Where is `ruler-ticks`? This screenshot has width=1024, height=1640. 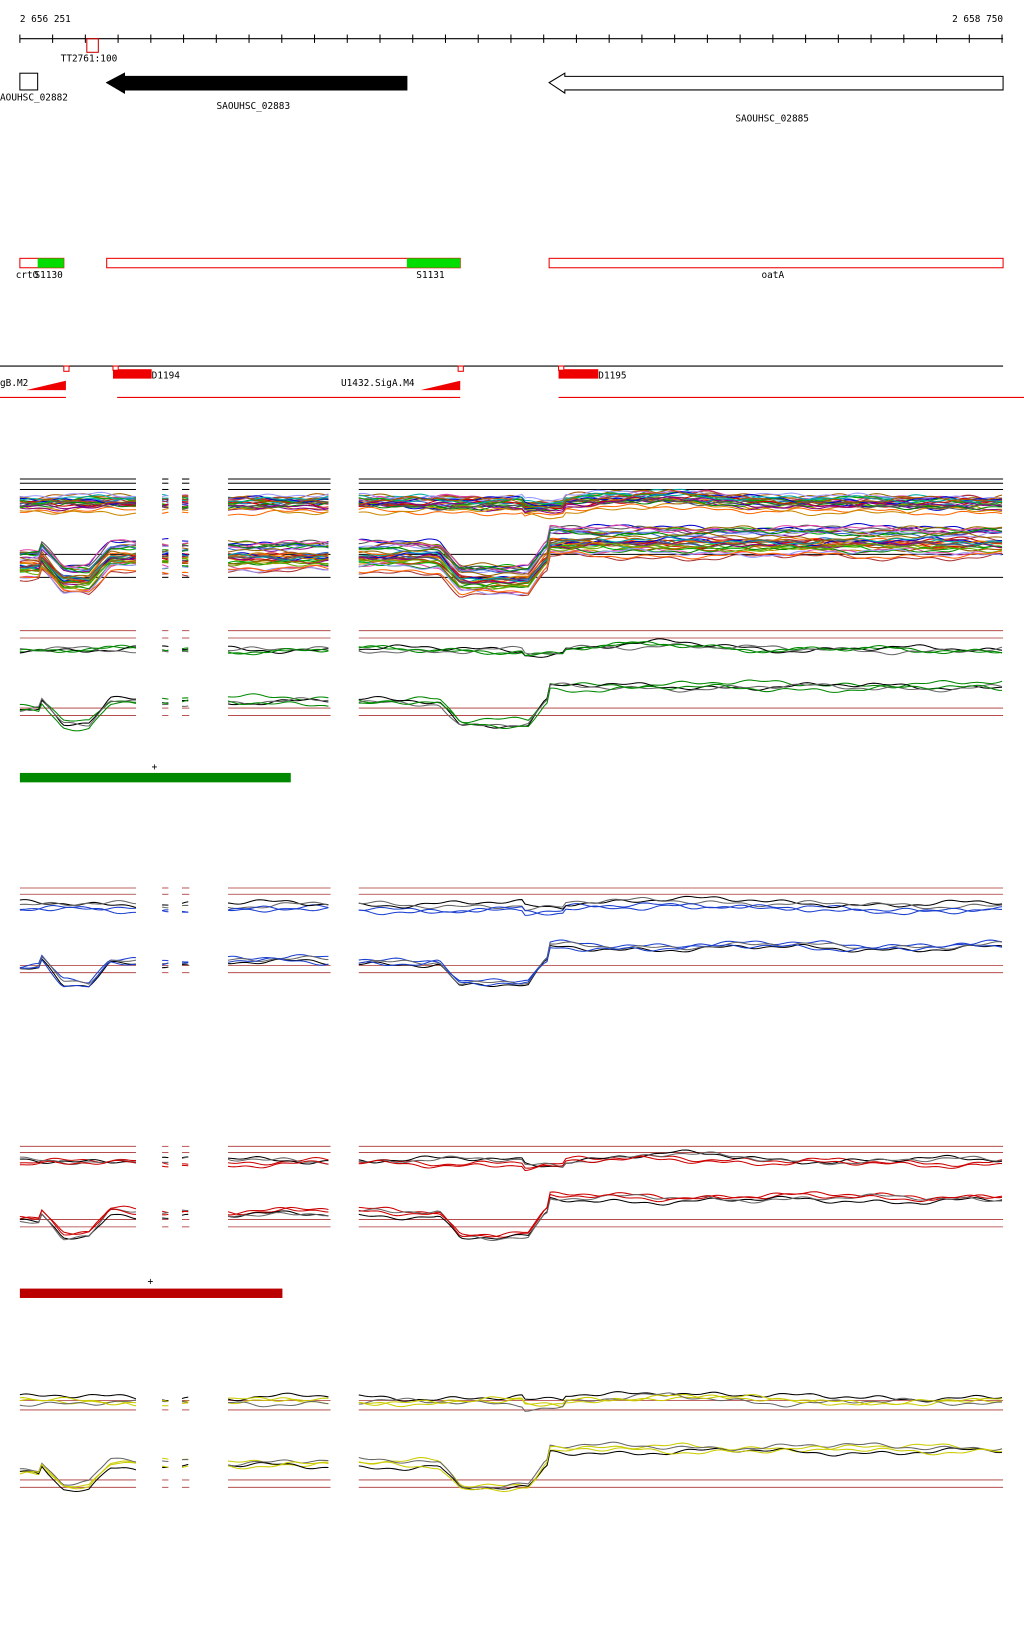 ruler-ticks is located at coordinates (511, 38).